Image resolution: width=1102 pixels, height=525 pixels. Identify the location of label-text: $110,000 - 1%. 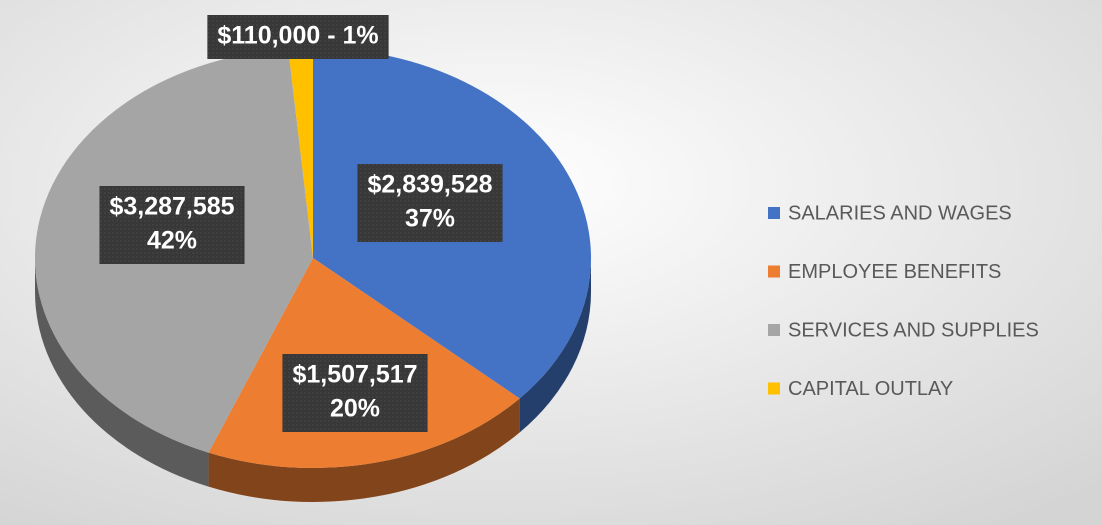
(297, 36).